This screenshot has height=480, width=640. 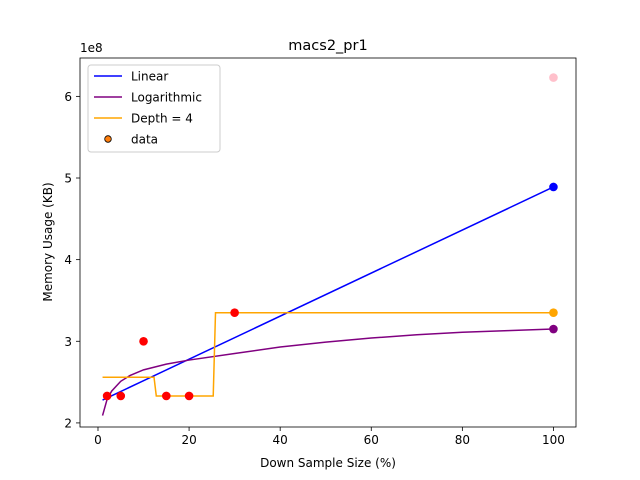 I want to click on y-tick-label: 2, so click(x=68, y=423).